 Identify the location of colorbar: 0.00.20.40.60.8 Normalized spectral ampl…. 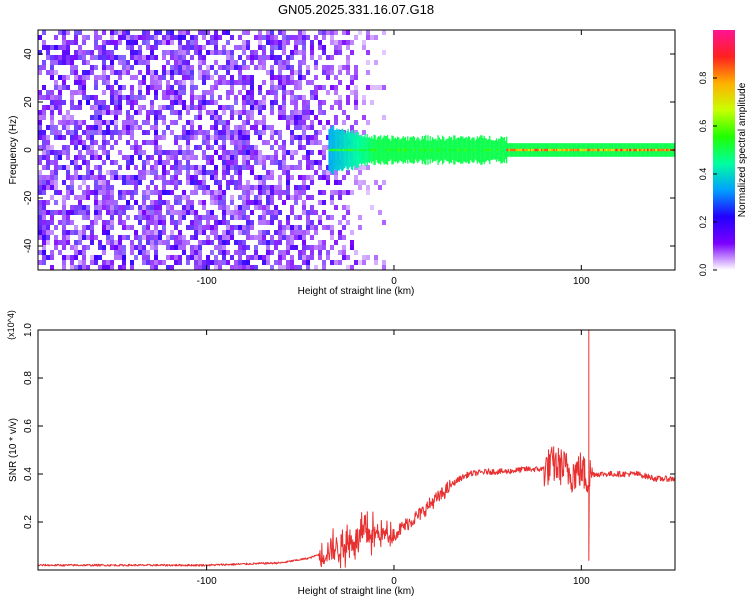
(723, 153).